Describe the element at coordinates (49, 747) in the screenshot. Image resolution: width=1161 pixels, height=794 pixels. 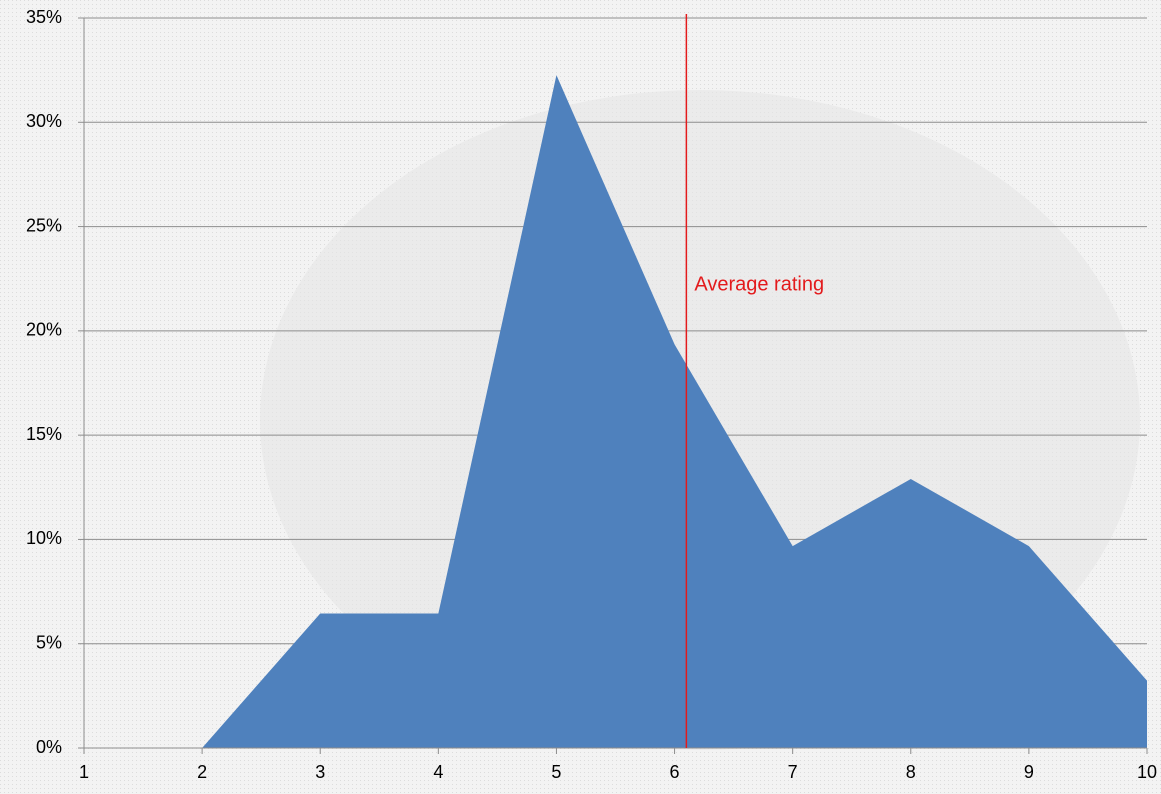
I see `y-tick-label: 0%` at that location.